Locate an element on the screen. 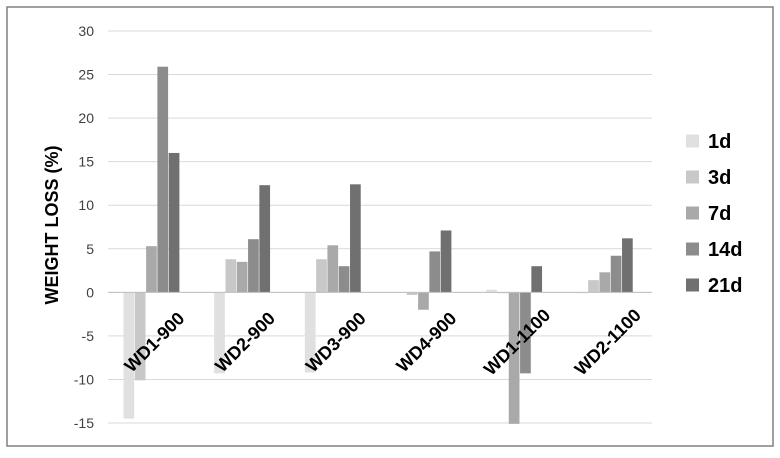 The height and width of the screenshot is (458, 780). legend-label: 21d is located at coordinates (725, 286).